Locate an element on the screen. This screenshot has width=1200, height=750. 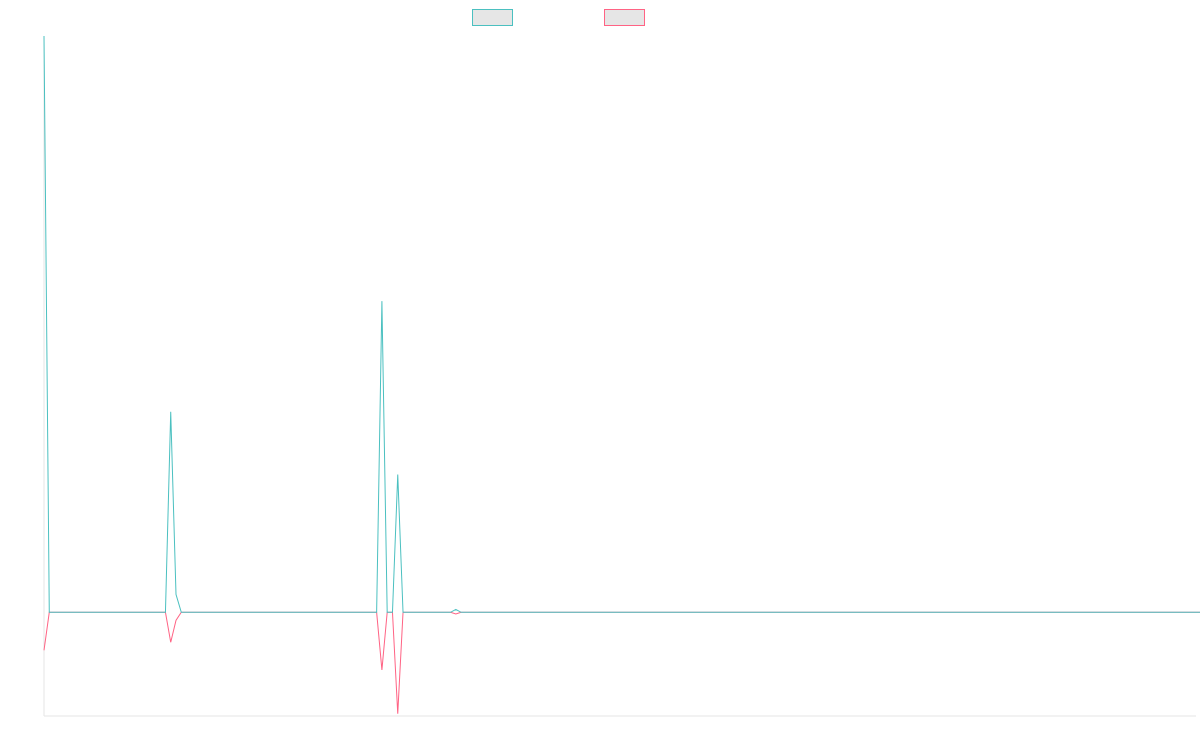
series-line is located at coordinates (621, 662).